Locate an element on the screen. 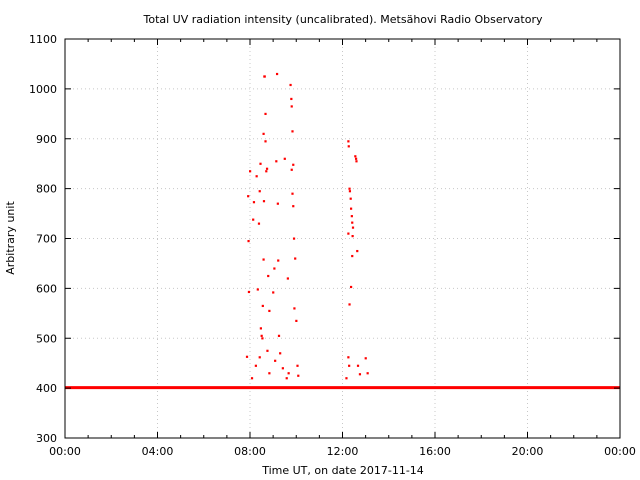  y-tick-label: 300 is located at coordinates (46, 438).